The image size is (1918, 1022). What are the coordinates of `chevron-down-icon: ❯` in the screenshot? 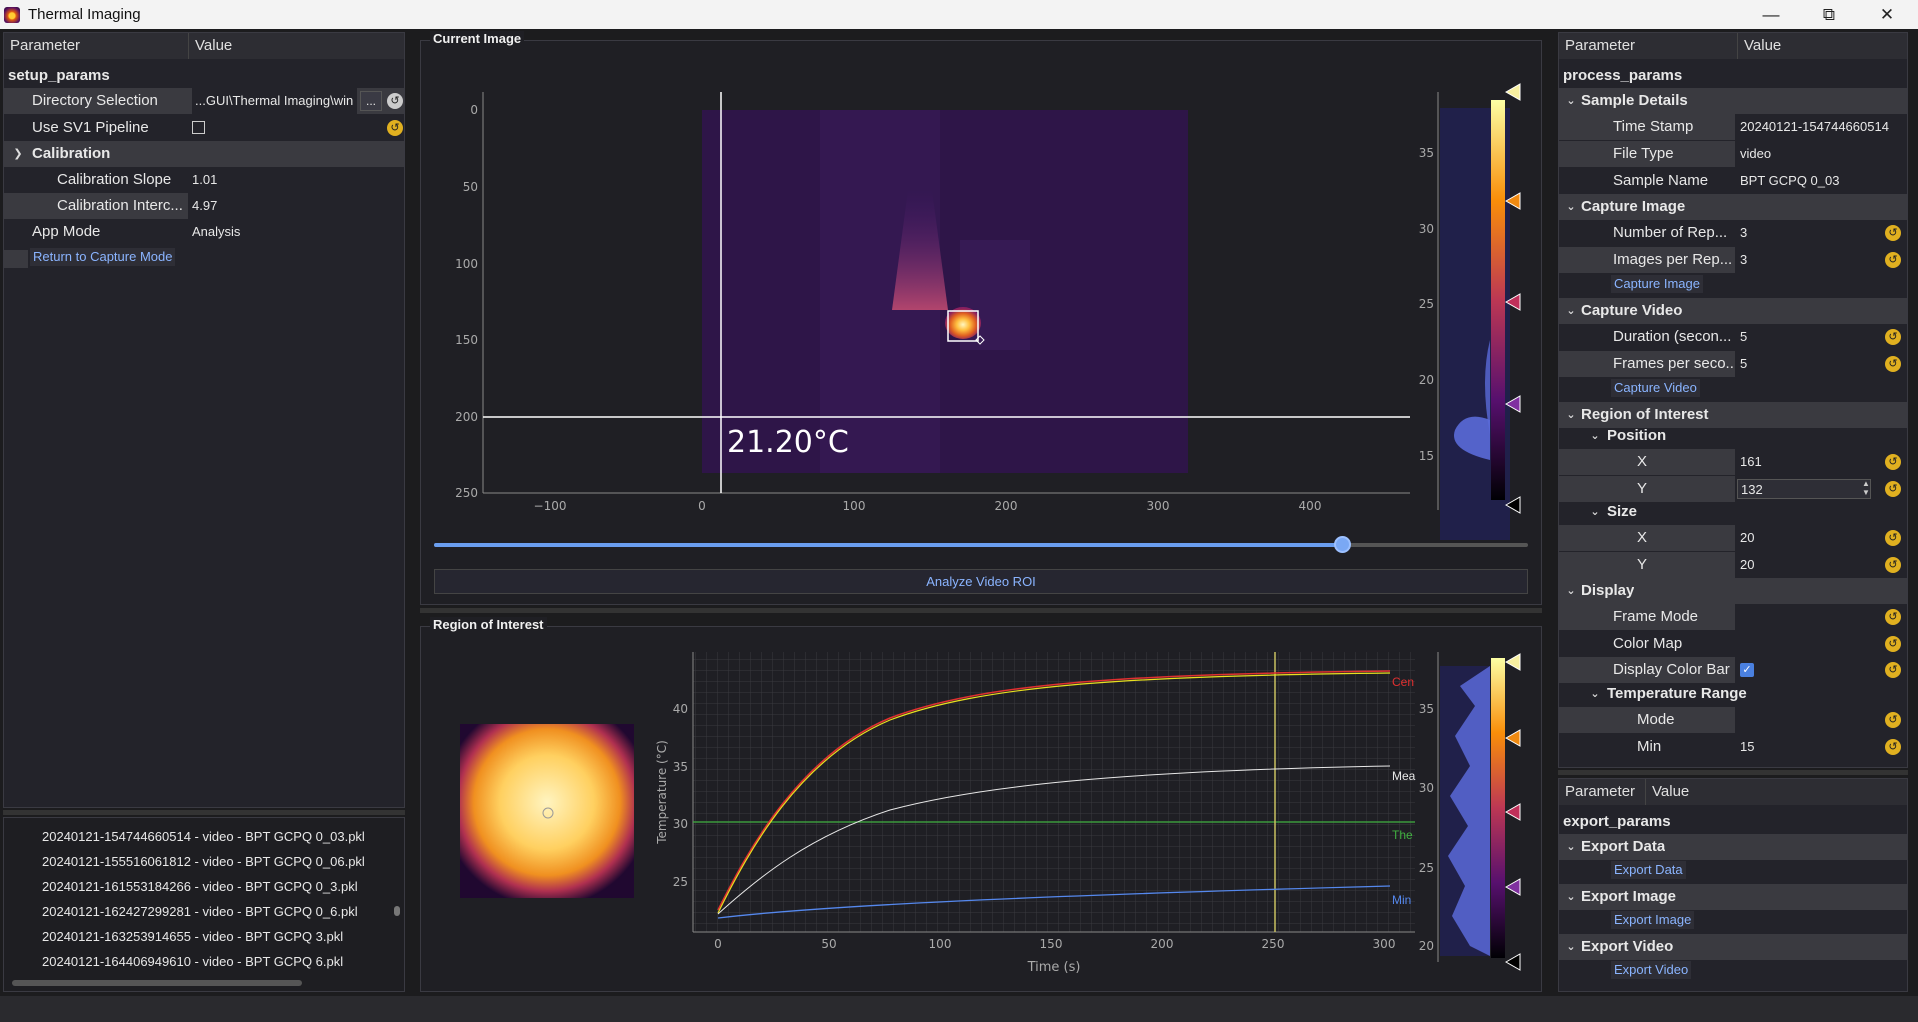 It's located at (18, 154).